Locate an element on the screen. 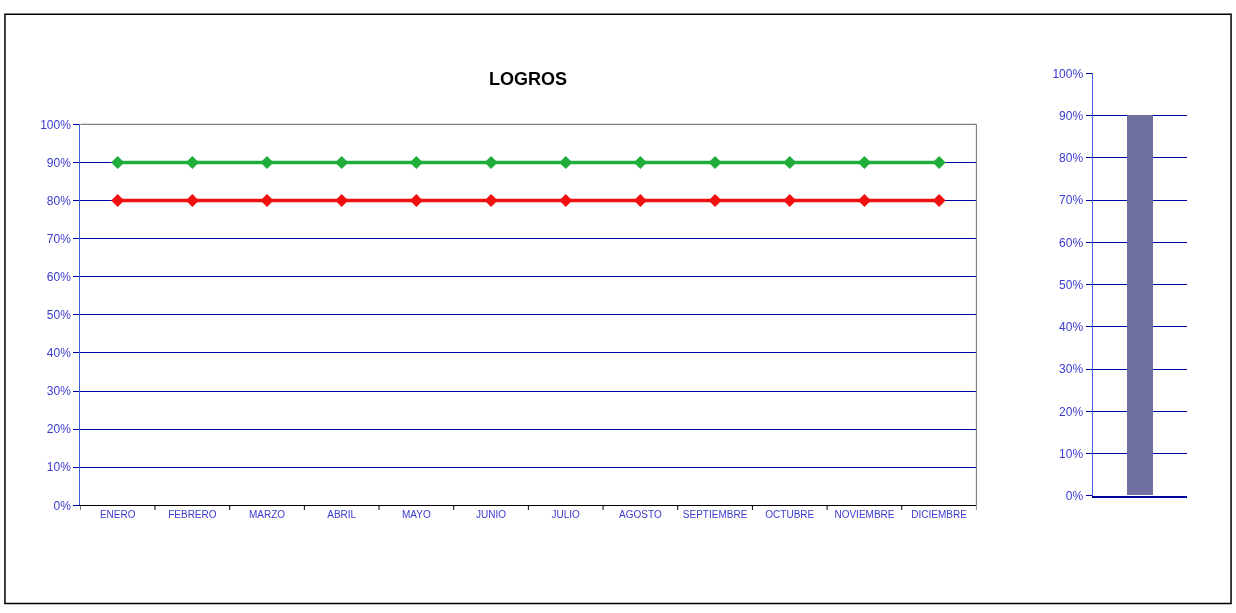 This screenshot has width=1236, height=613. x-tick-label: AGOSTO is located at coordinates (640, 515).